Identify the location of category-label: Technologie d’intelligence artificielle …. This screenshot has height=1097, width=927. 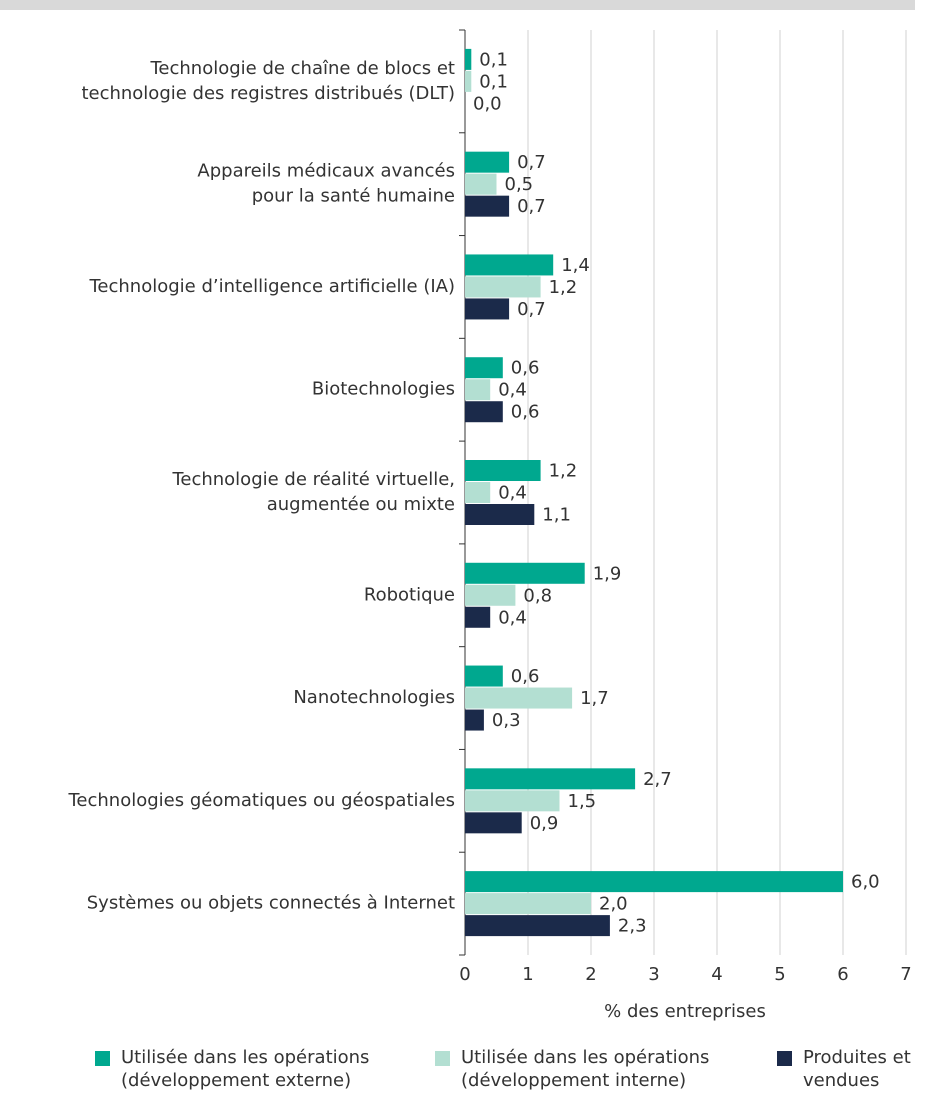
(271, 286).